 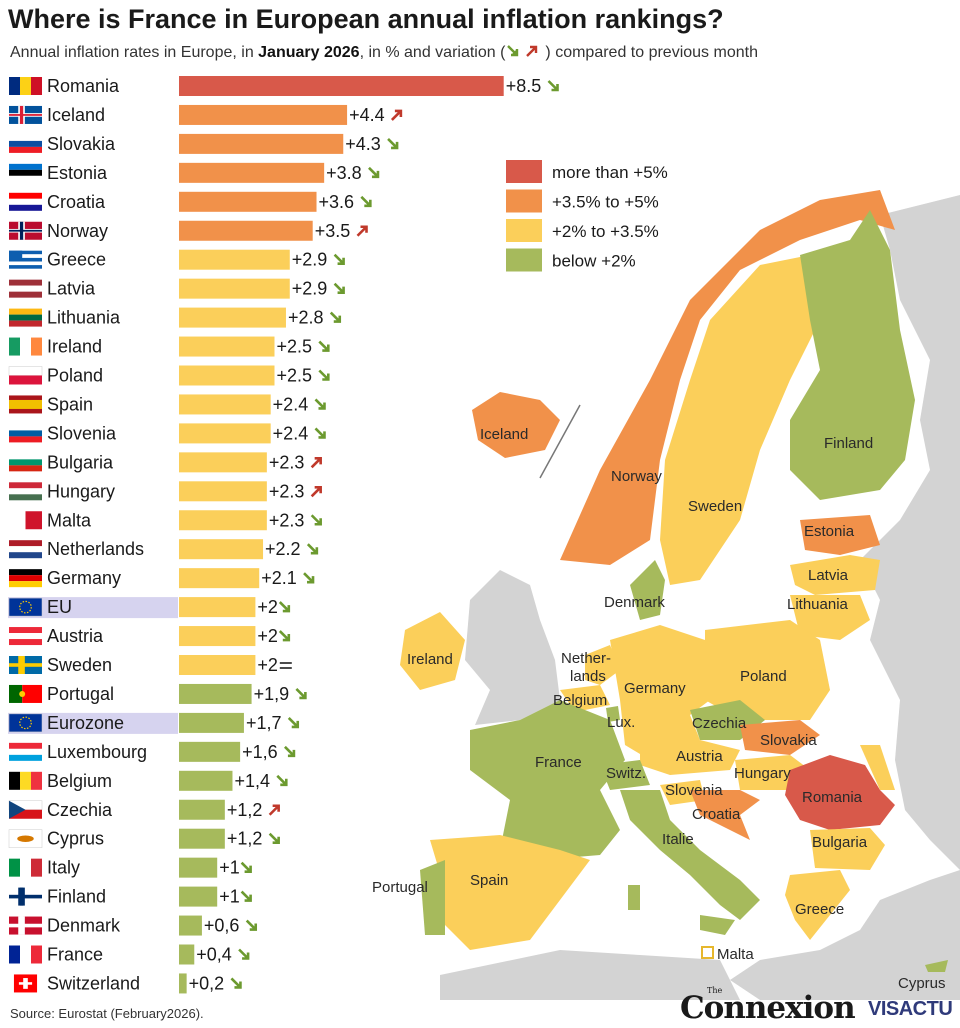 I want to click on map-label-lithuania: Lithuania, so click(x=818, y=604).